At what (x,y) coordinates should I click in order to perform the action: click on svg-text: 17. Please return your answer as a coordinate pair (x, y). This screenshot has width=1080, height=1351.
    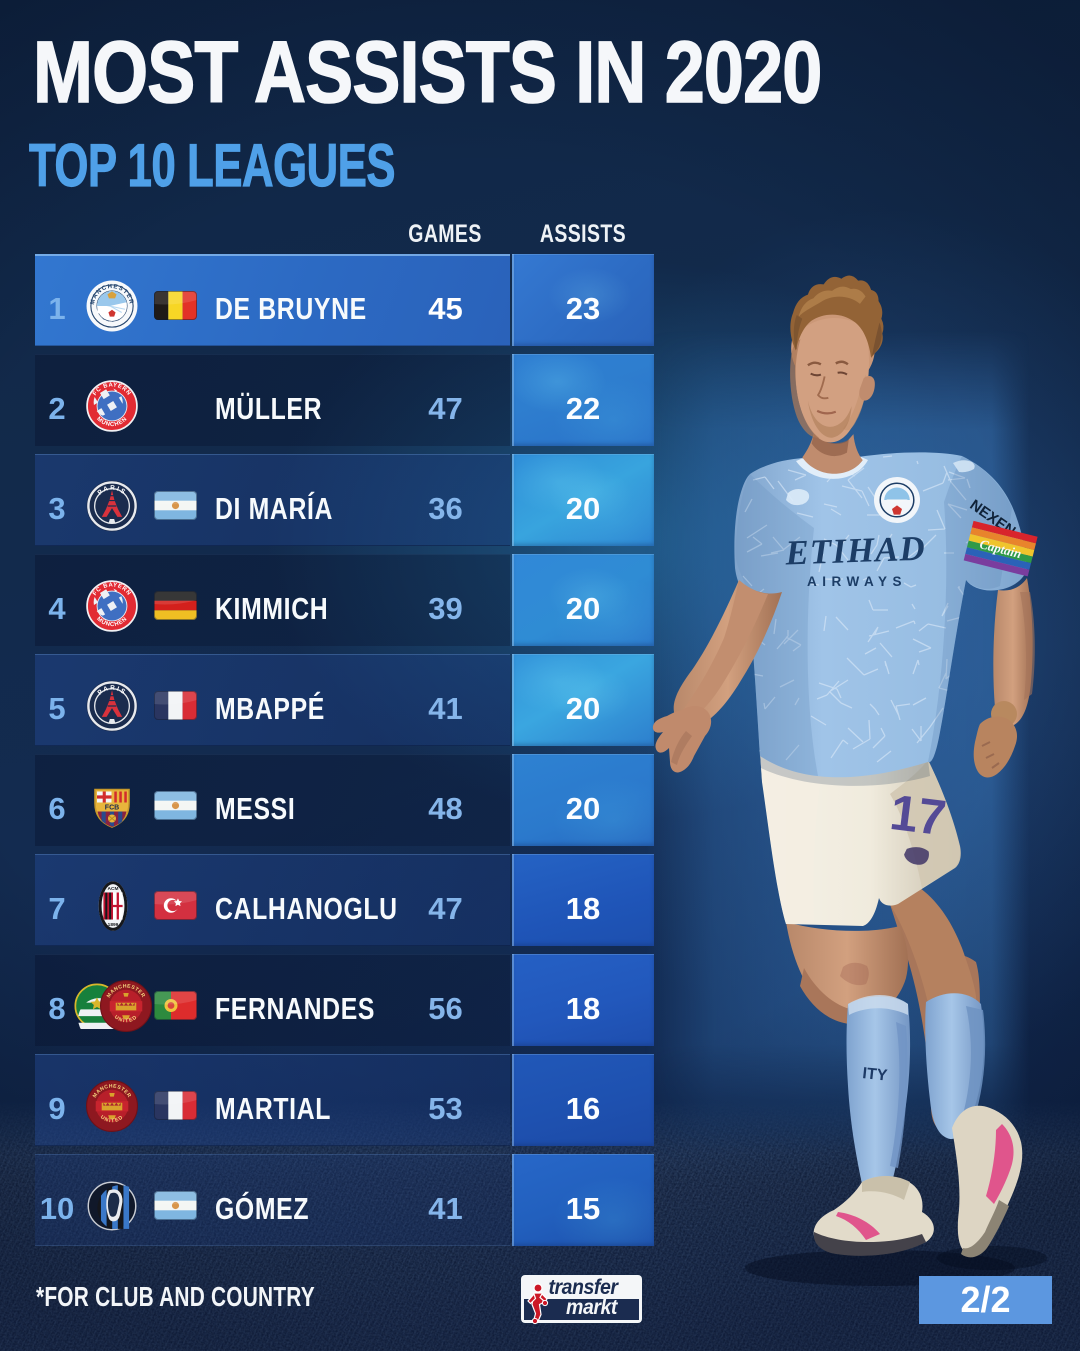
    Looking at the image, I should click on (918, 815).